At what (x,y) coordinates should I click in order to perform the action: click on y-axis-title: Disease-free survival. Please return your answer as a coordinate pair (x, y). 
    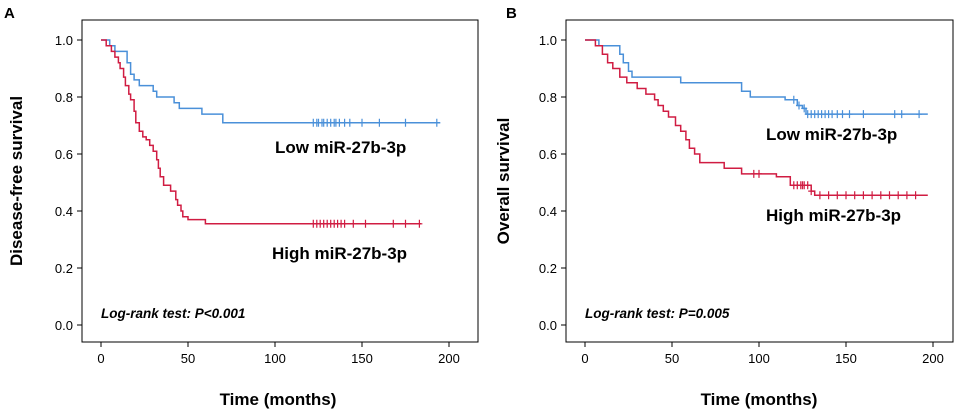
    Looking at the image, I should click on (16, 181).